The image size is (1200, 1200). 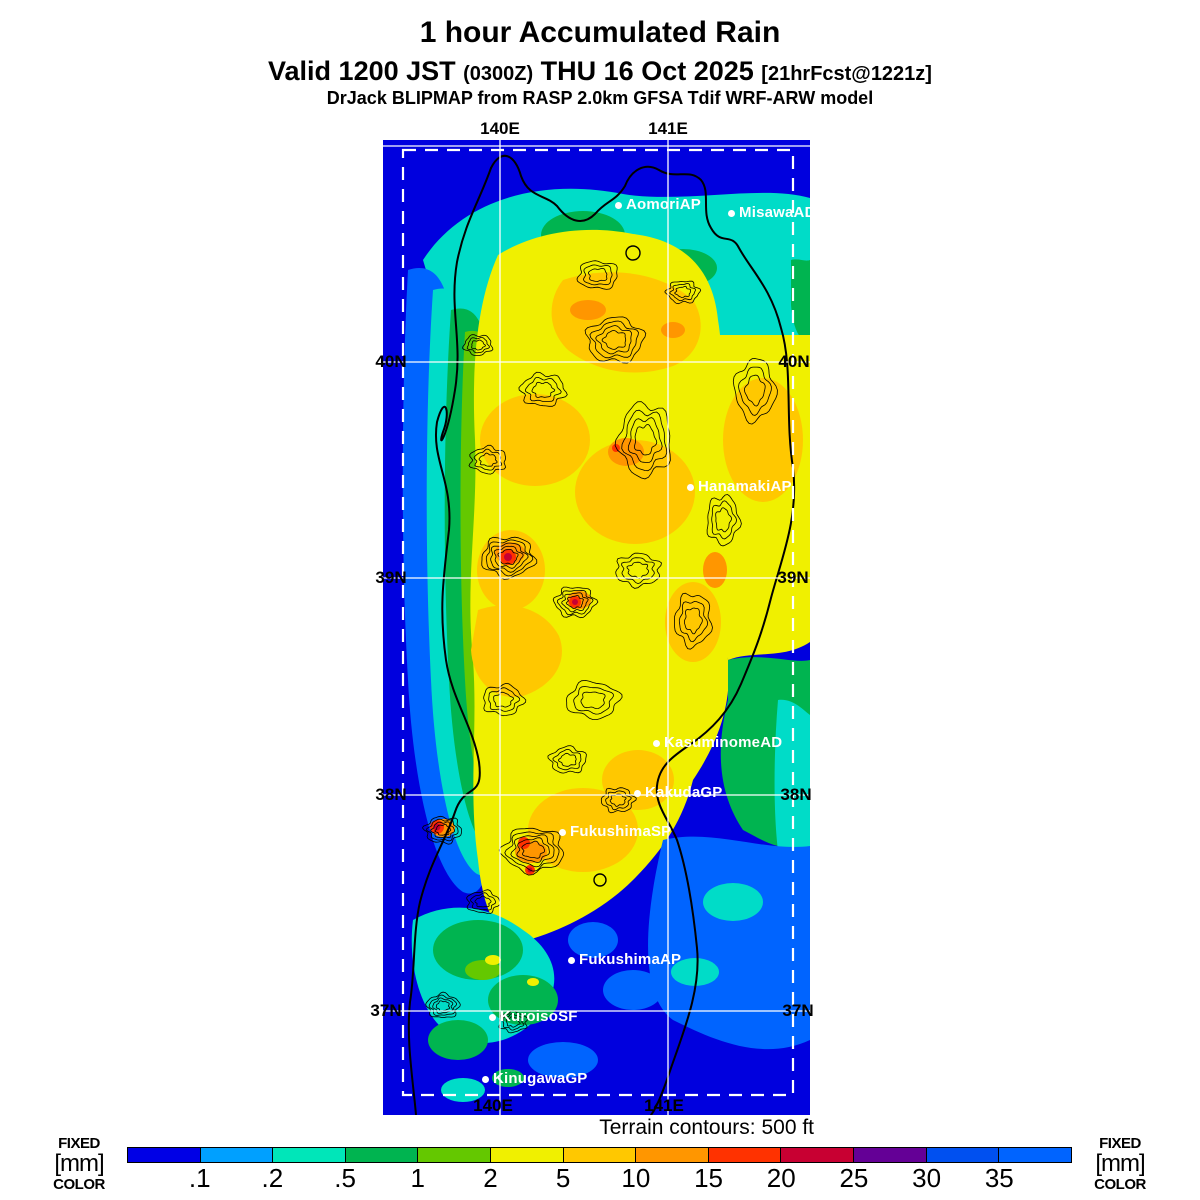 What do you see at coordinates (563, 1178) in the screenshot?
I see `colorbar-tick: 5` at bounding box center [563, 1178].